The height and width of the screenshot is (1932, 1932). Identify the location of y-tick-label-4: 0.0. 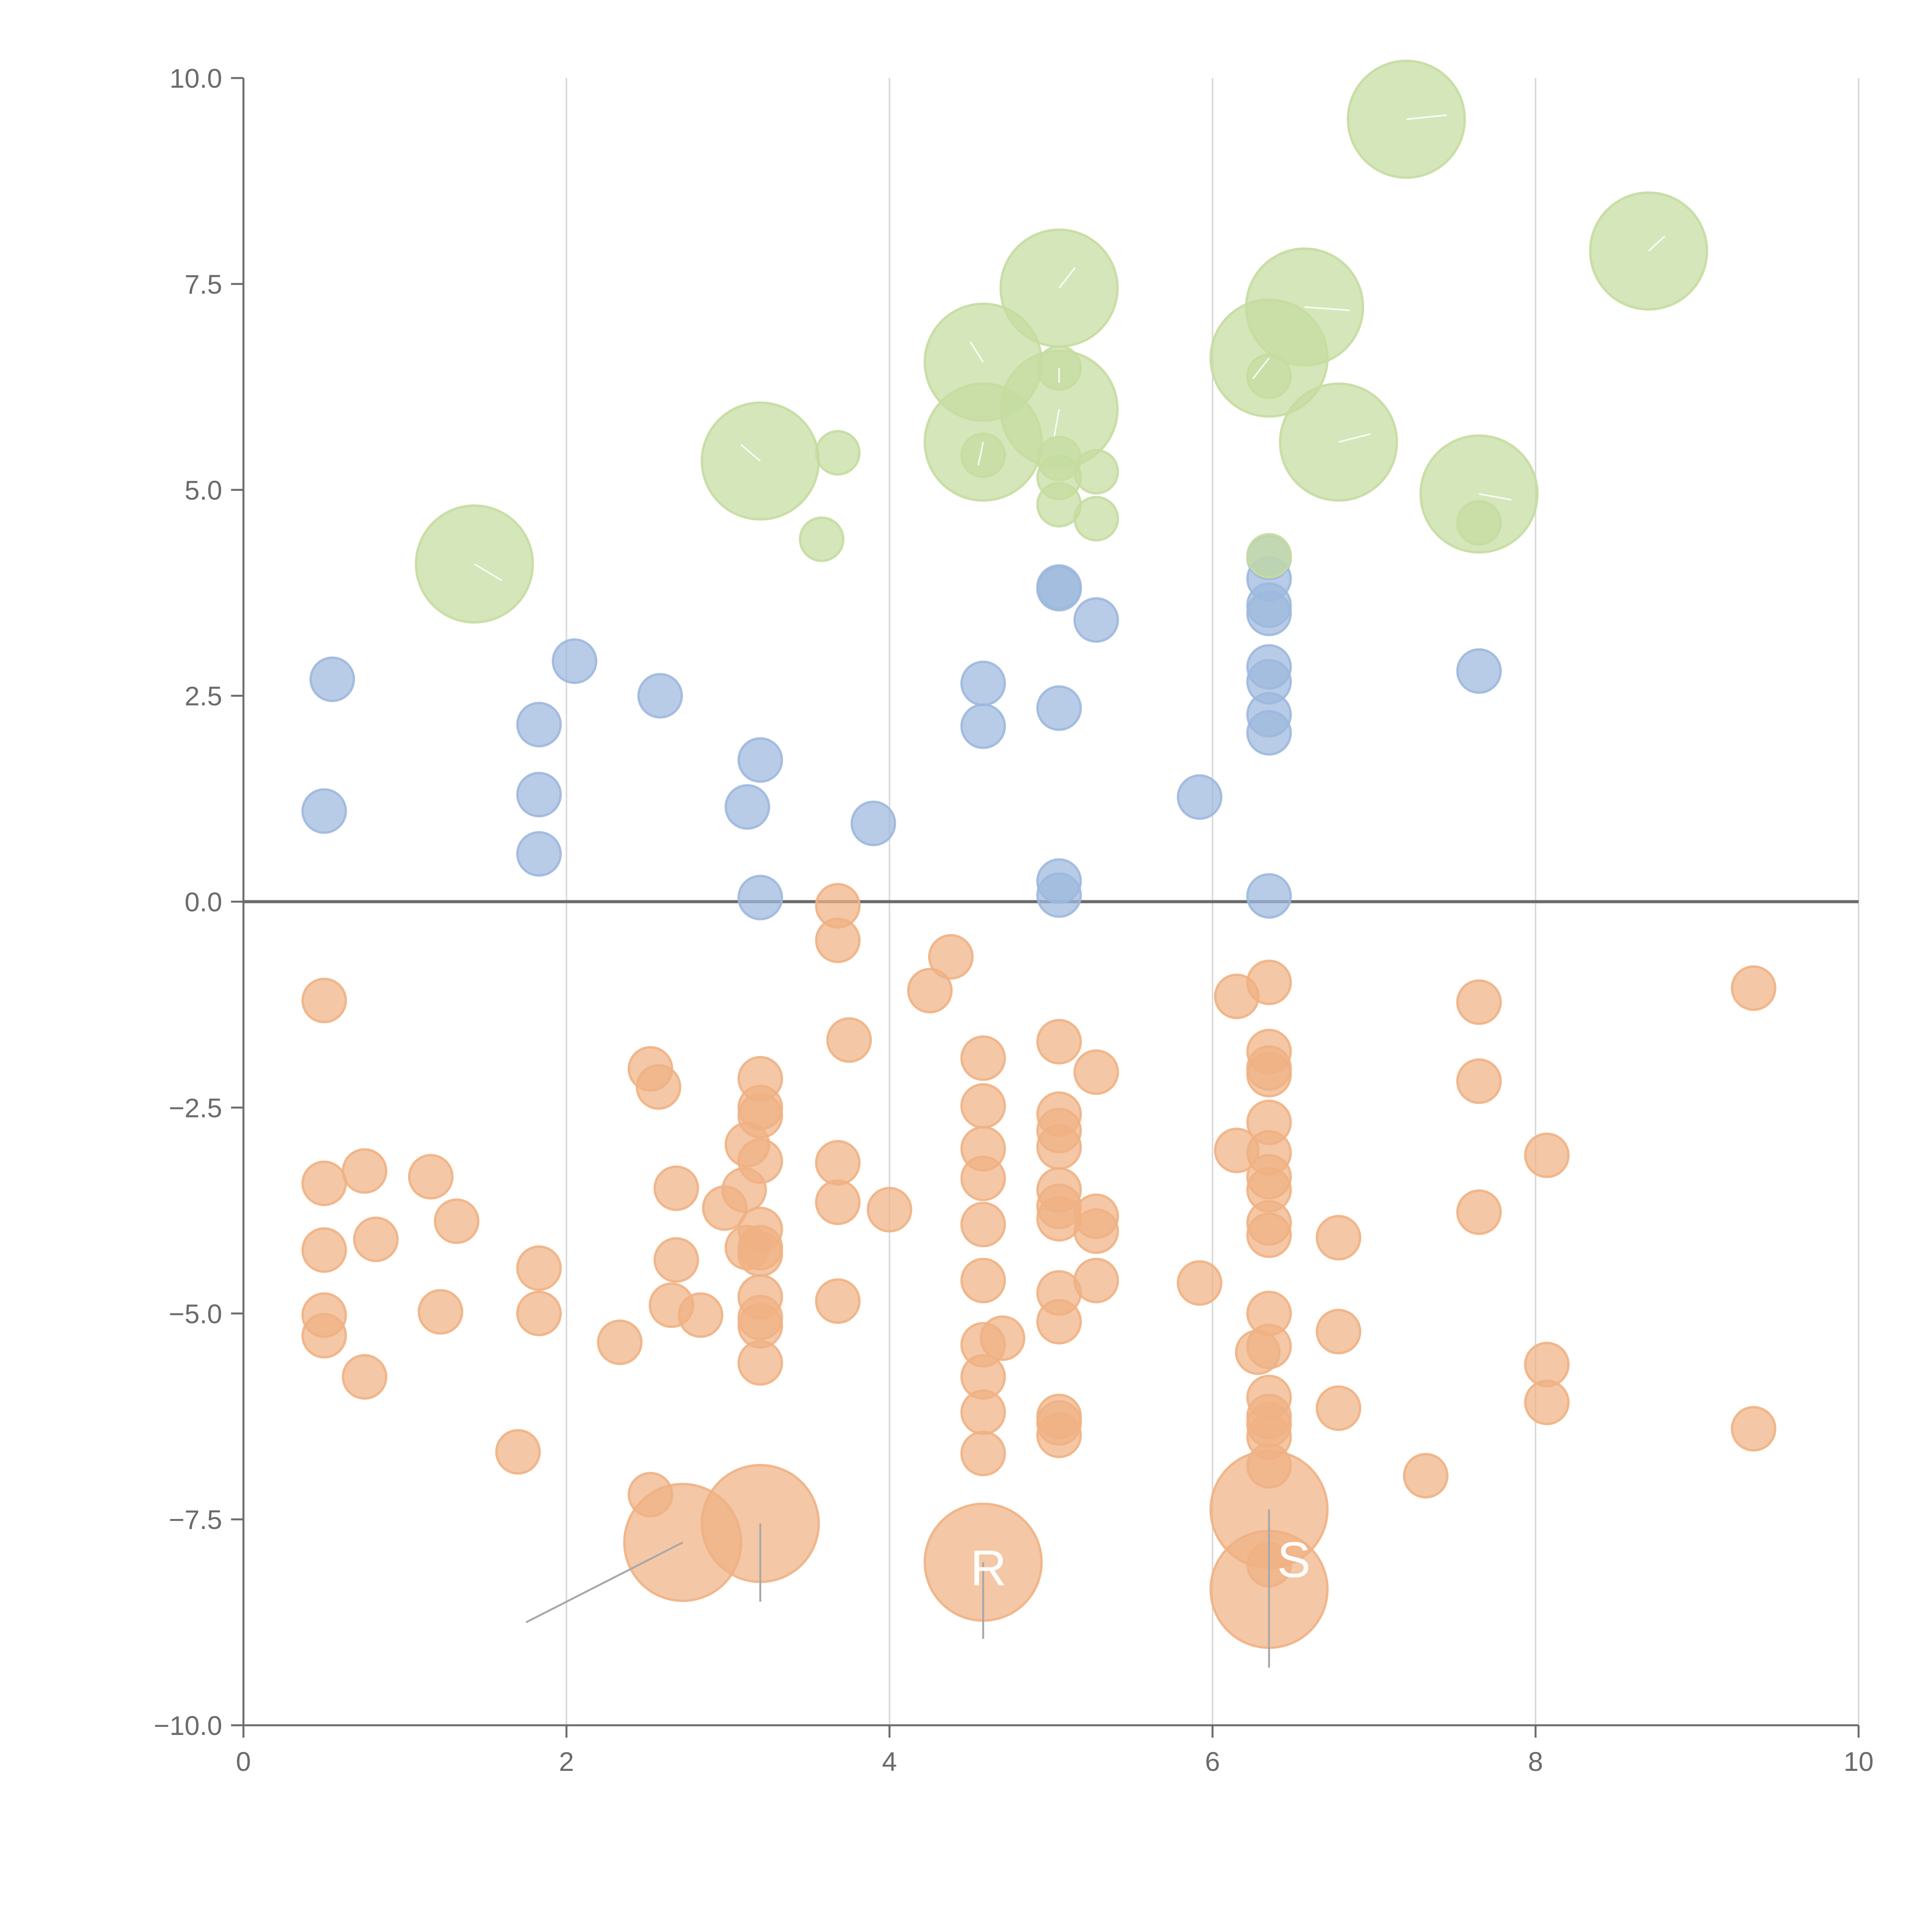
(204, 902).